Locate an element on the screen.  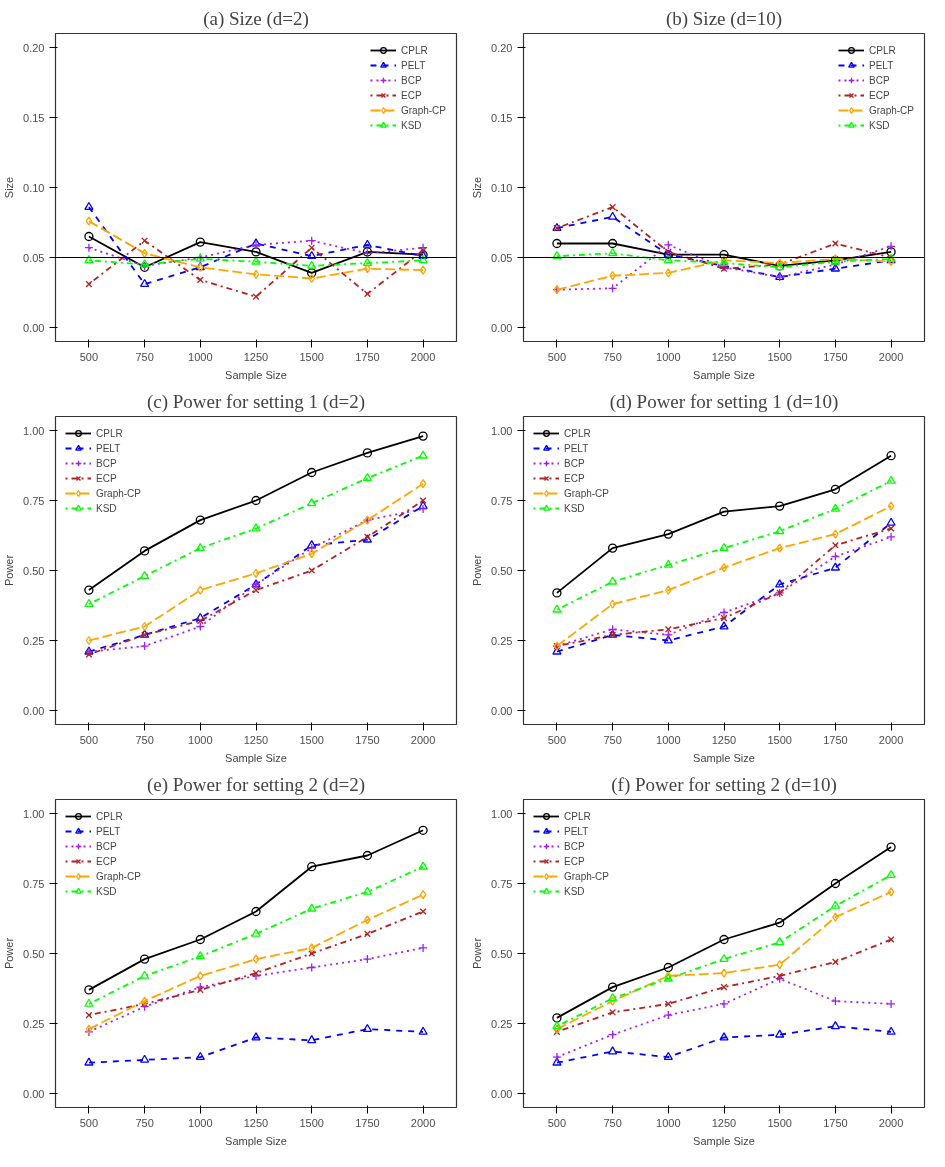
chart-title: (e) Power for setting 2 (d=2) is located at coordinates (256, 784).